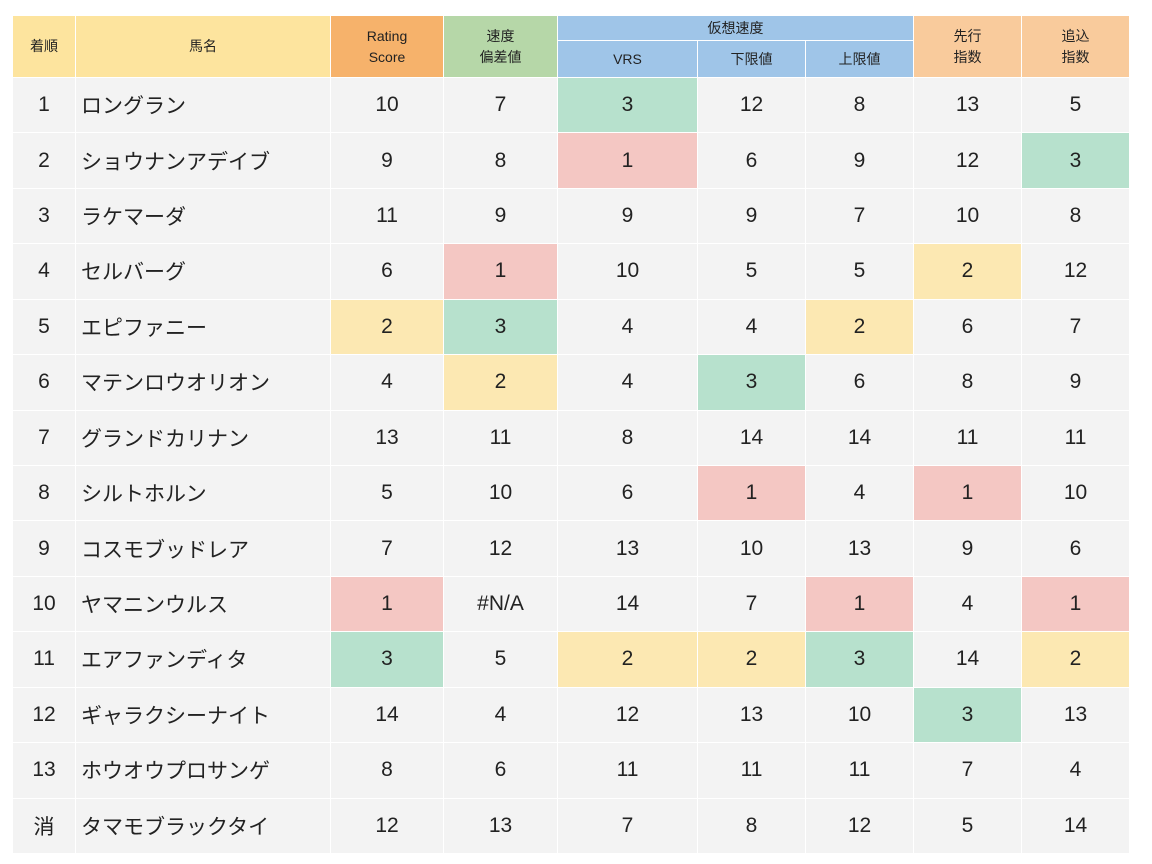 This screenshot has height=864, width=1152. What do you see at coordinates (500, 35) in the screenshot?
I see `header-text: 速度` at bounding box center [500, 35].